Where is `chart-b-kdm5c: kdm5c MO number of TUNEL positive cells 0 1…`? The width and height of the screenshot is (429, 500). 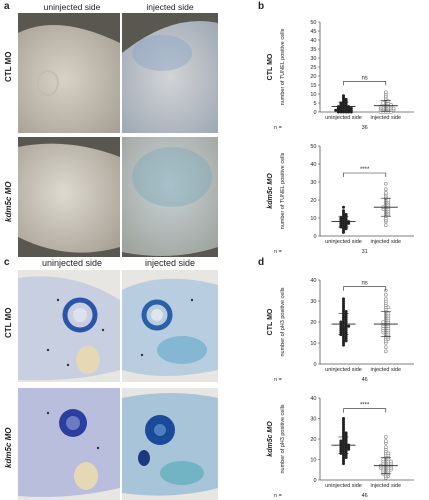 chart-b-kdm5c: kdm5c MO number of TUNEL positive cells 0 1… is located at coordinates (340, 199).